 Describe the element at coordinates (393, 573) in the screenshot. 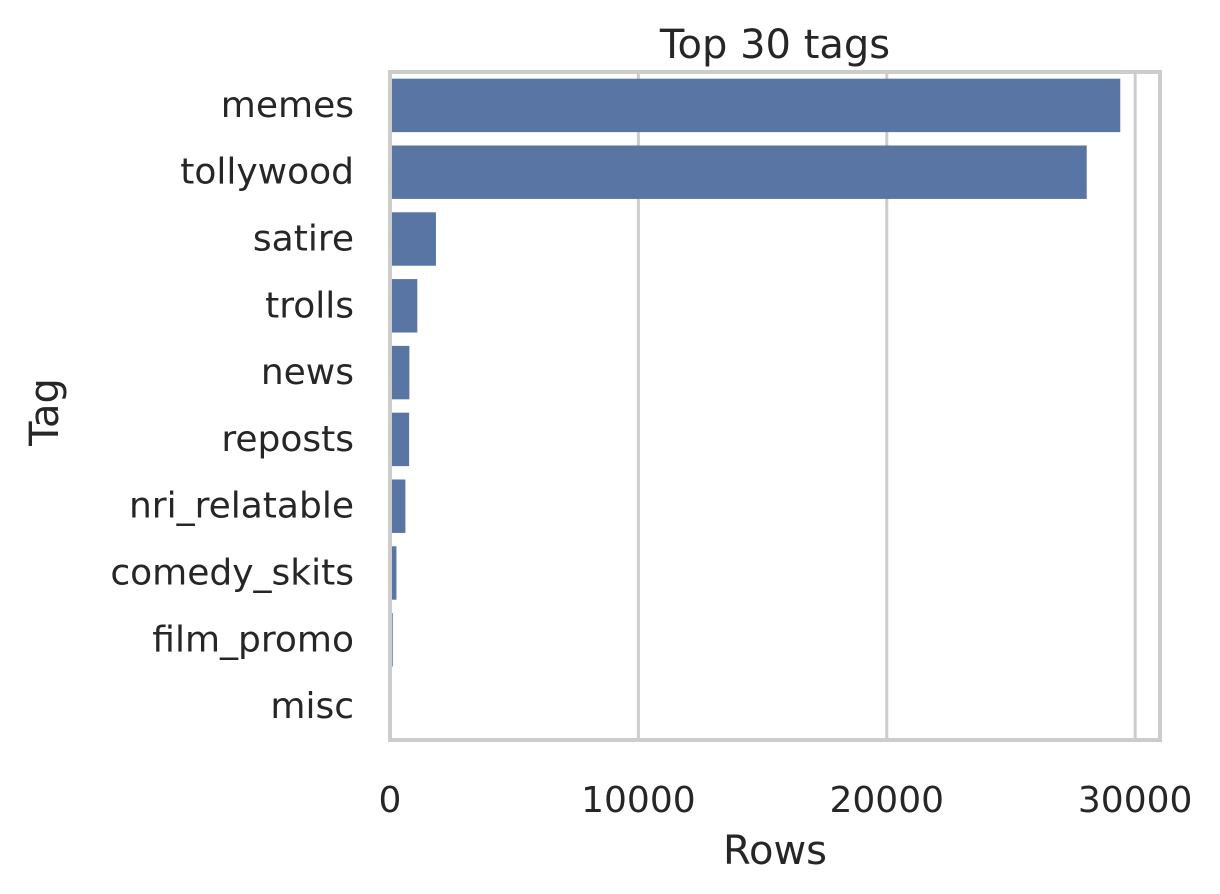

I see `bar-comedy-skits` at that location.